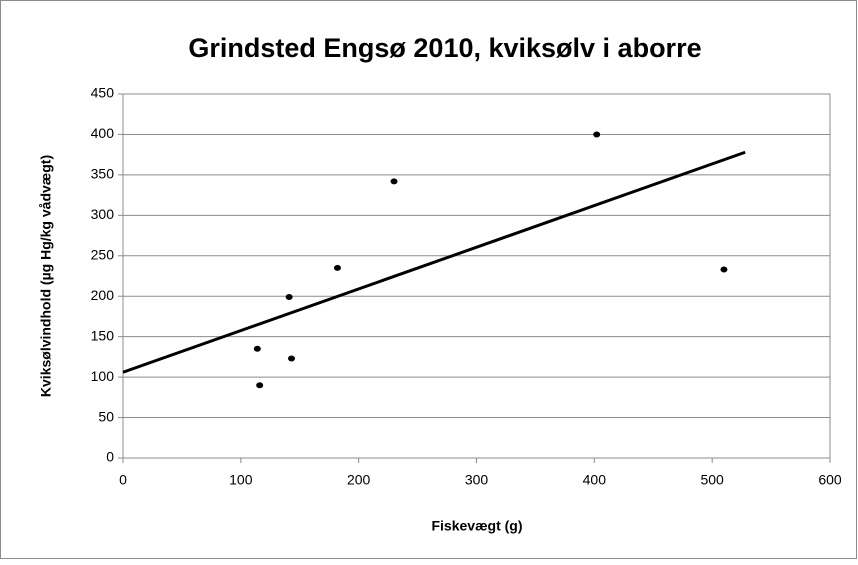  What do you see at coordinates (359, 480) in the screenshot?
I see `x-tick-label: 200` at bounding box center [359, 480].